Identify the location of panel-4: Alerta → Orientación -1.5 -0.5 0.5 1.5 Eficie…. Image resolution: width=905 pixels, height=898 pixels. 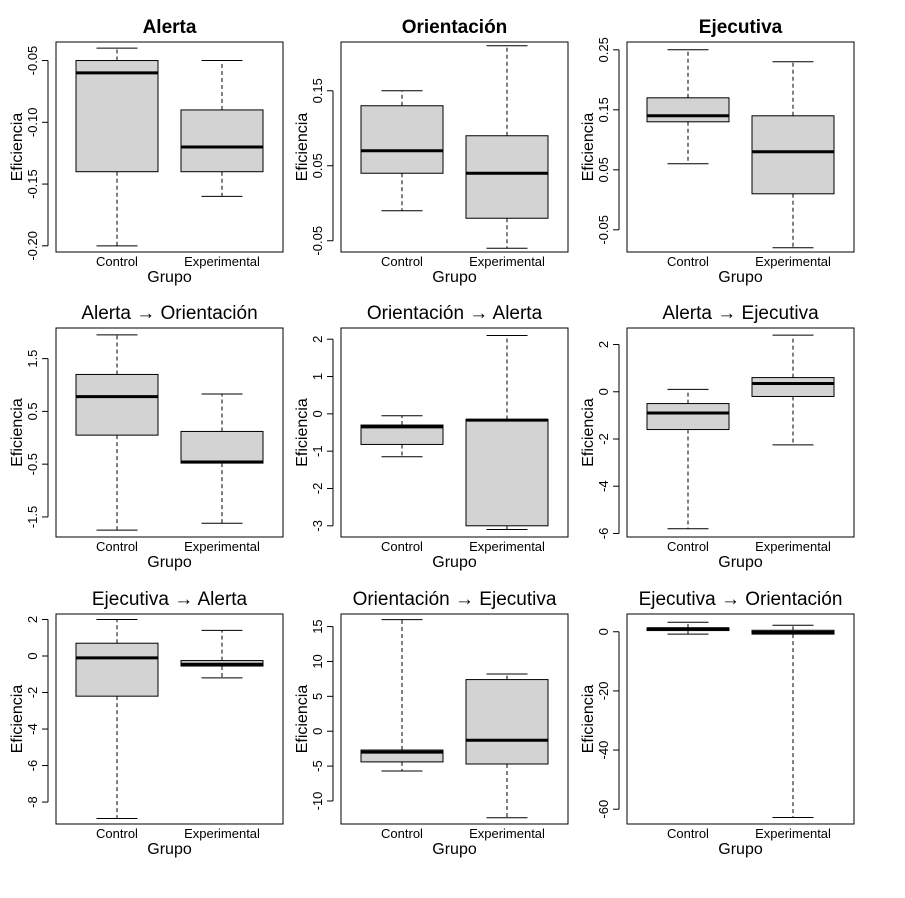
(146, 437).